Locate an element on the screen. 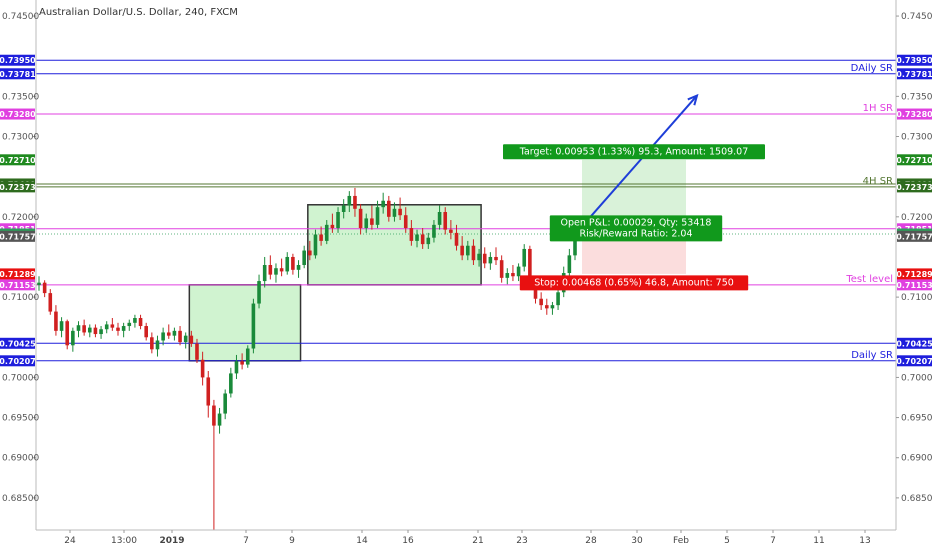 The image size is (932, 550). target-label-box is located at coordinates (634, 152).